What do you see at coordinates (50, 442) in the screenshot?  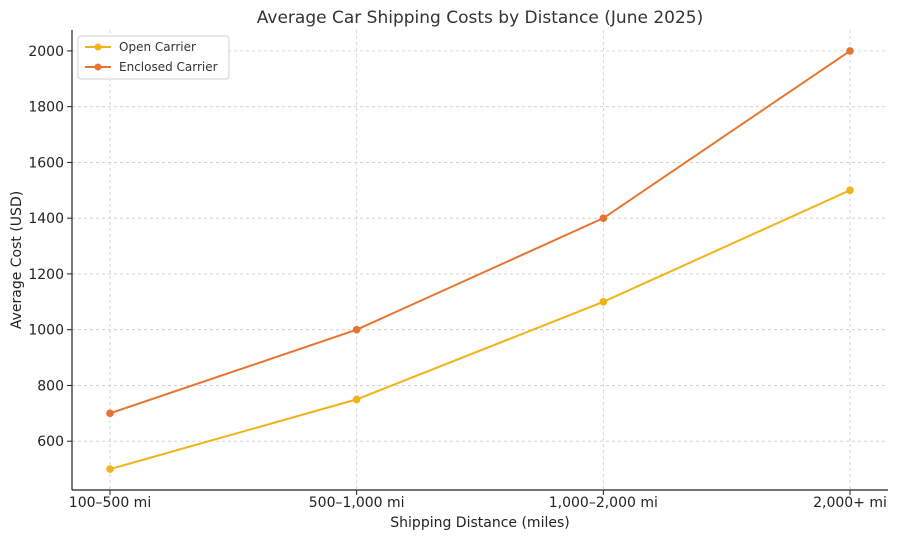 I see `y-tick-label: 600` at bounding box center [50, 442].